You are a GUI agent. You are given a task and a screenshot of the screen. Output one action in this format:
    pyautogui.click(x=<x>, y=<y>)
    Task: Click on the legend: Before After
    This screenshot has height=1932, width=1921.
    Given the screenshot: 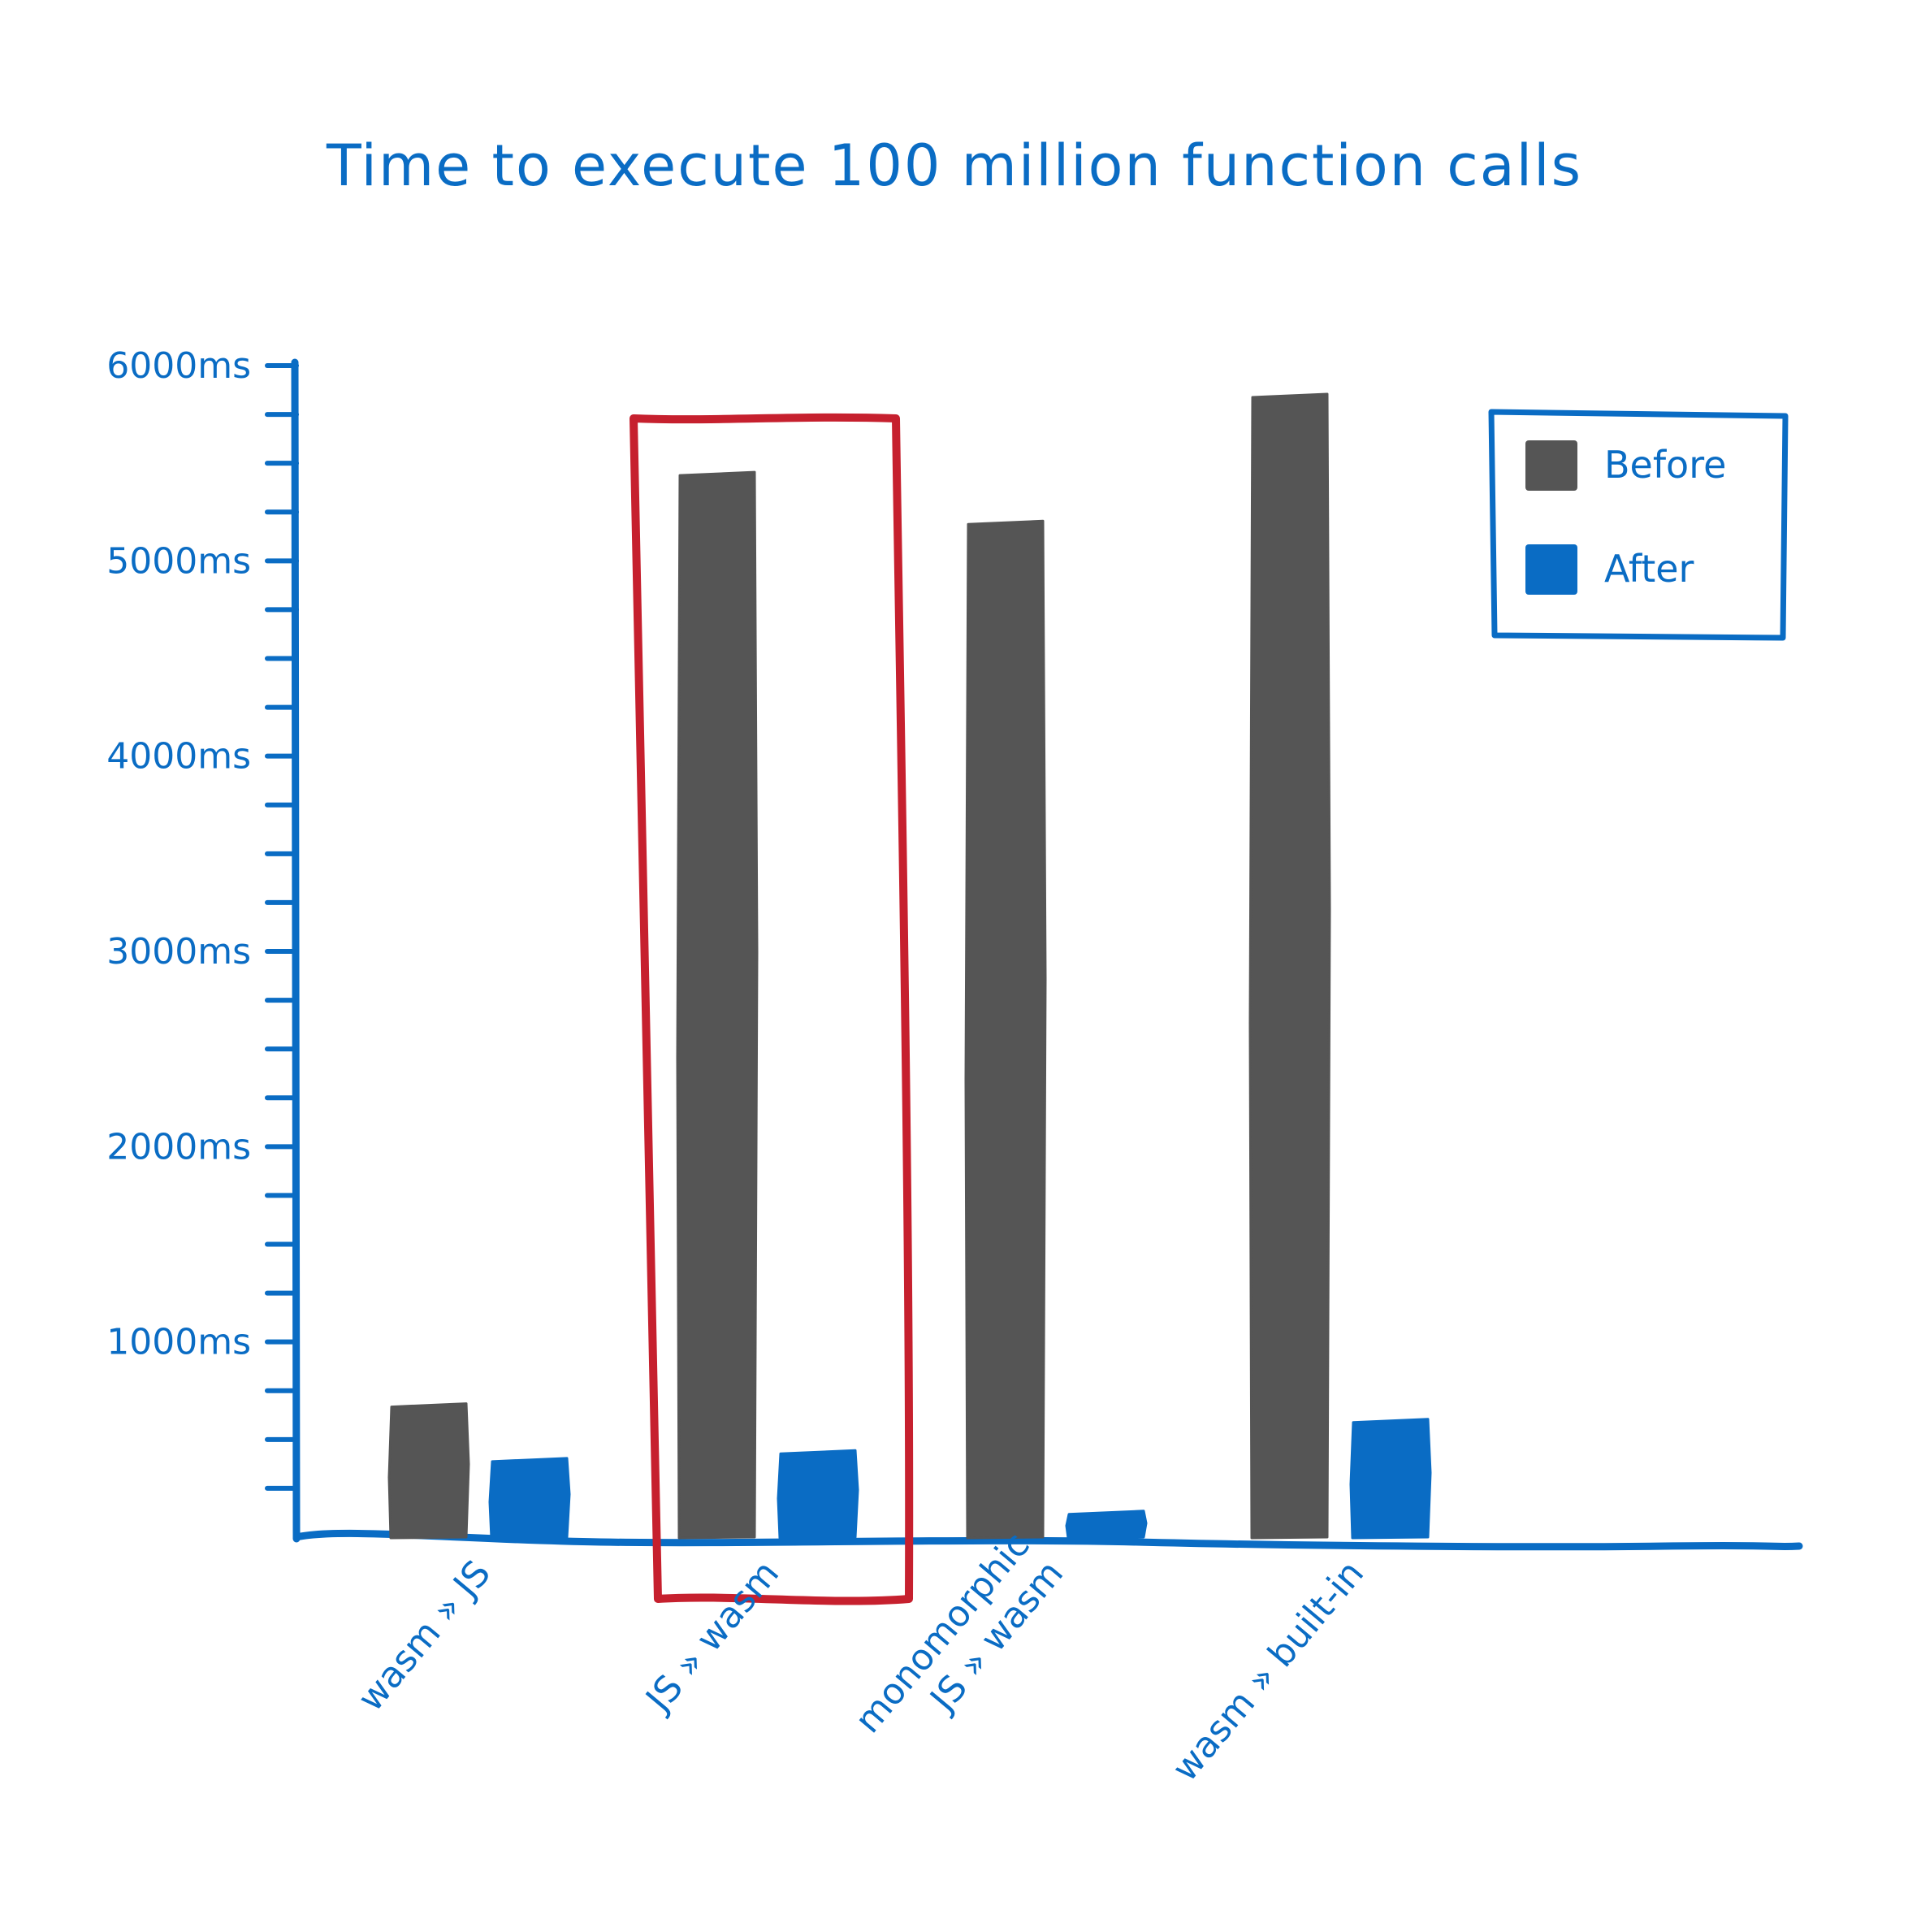 What is the action you would take?
    pyautogui.click(x=1638, y=525)
    